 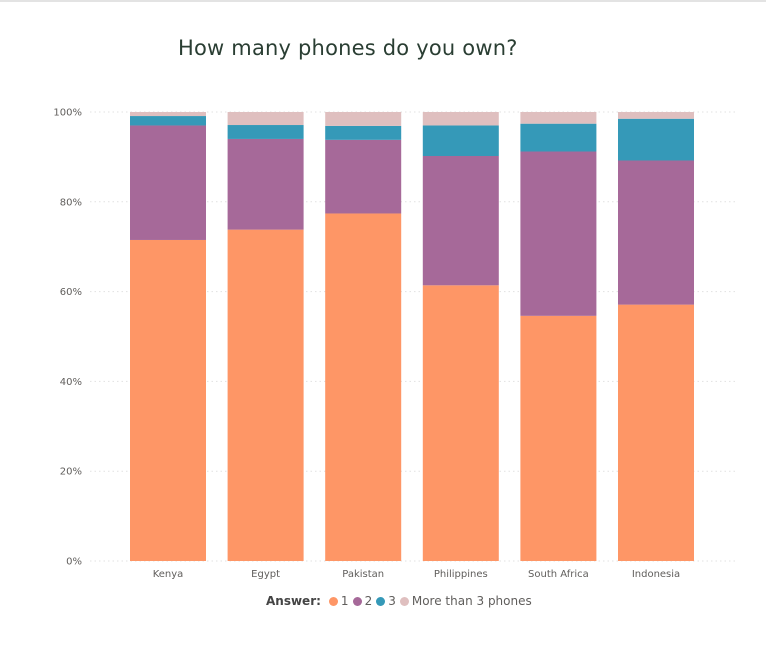 I want to click on x-tick-label: South Africa, so click(x=558, y=574).